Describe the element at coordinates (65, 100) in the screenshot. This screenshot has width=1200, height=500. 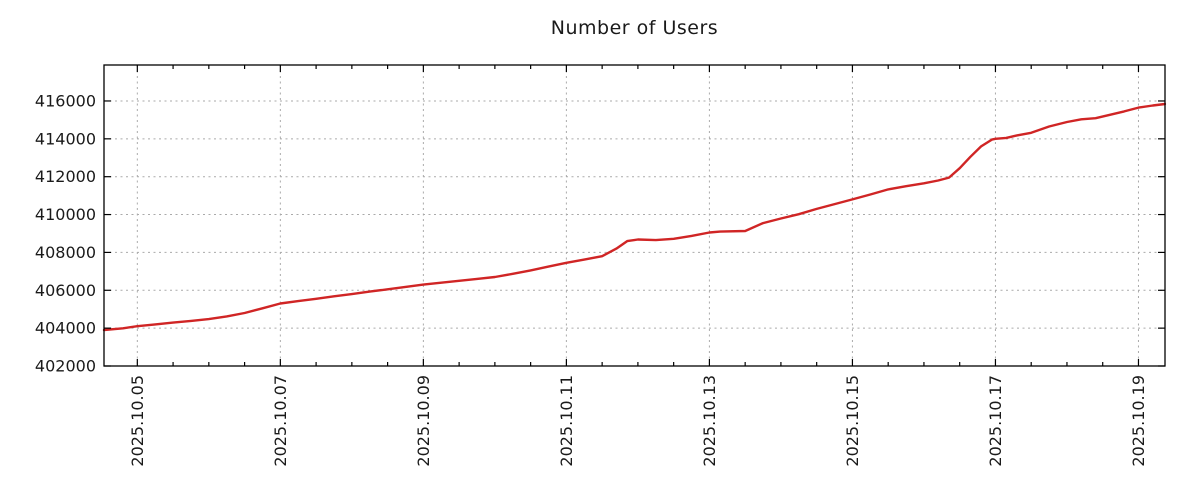
I see `y-tick-label: 416000` at that location.